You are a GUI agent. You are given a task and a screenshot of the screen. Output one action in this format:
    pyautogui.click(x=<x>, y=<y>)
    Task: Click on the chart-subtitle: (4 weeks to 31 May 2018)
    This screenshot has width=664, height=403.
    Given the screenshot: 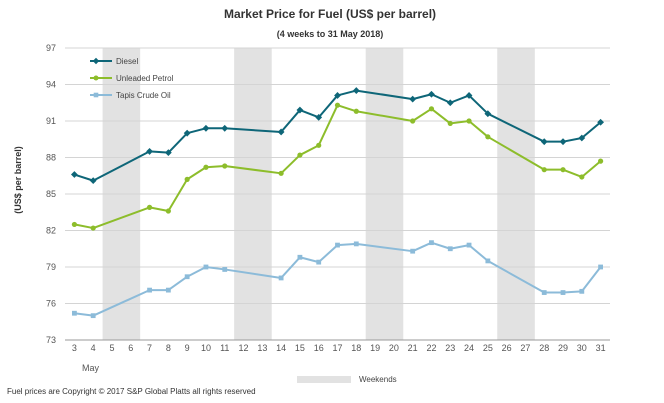 What is the action you would take?
    pyautogui.click(x=330, y=34)
    